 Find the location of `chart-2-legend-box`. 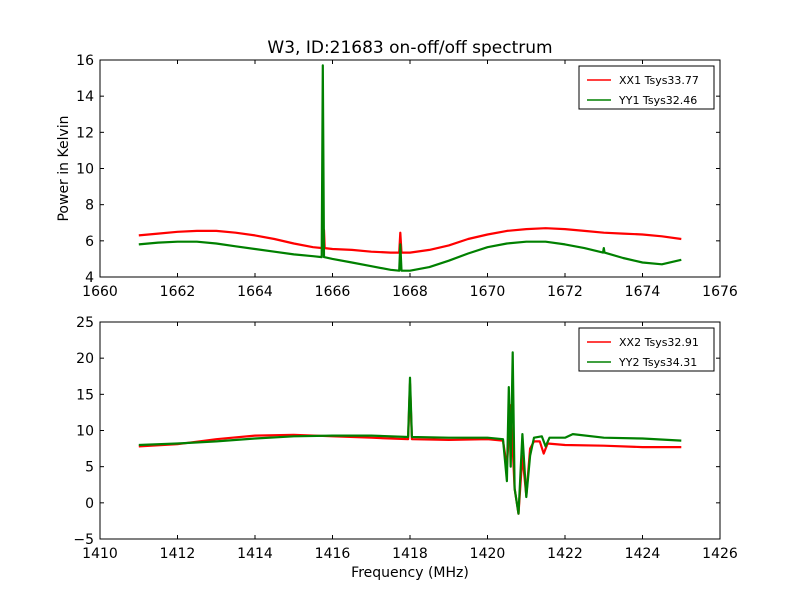

chart-2-legend-box is located at coordinates (646, 349).